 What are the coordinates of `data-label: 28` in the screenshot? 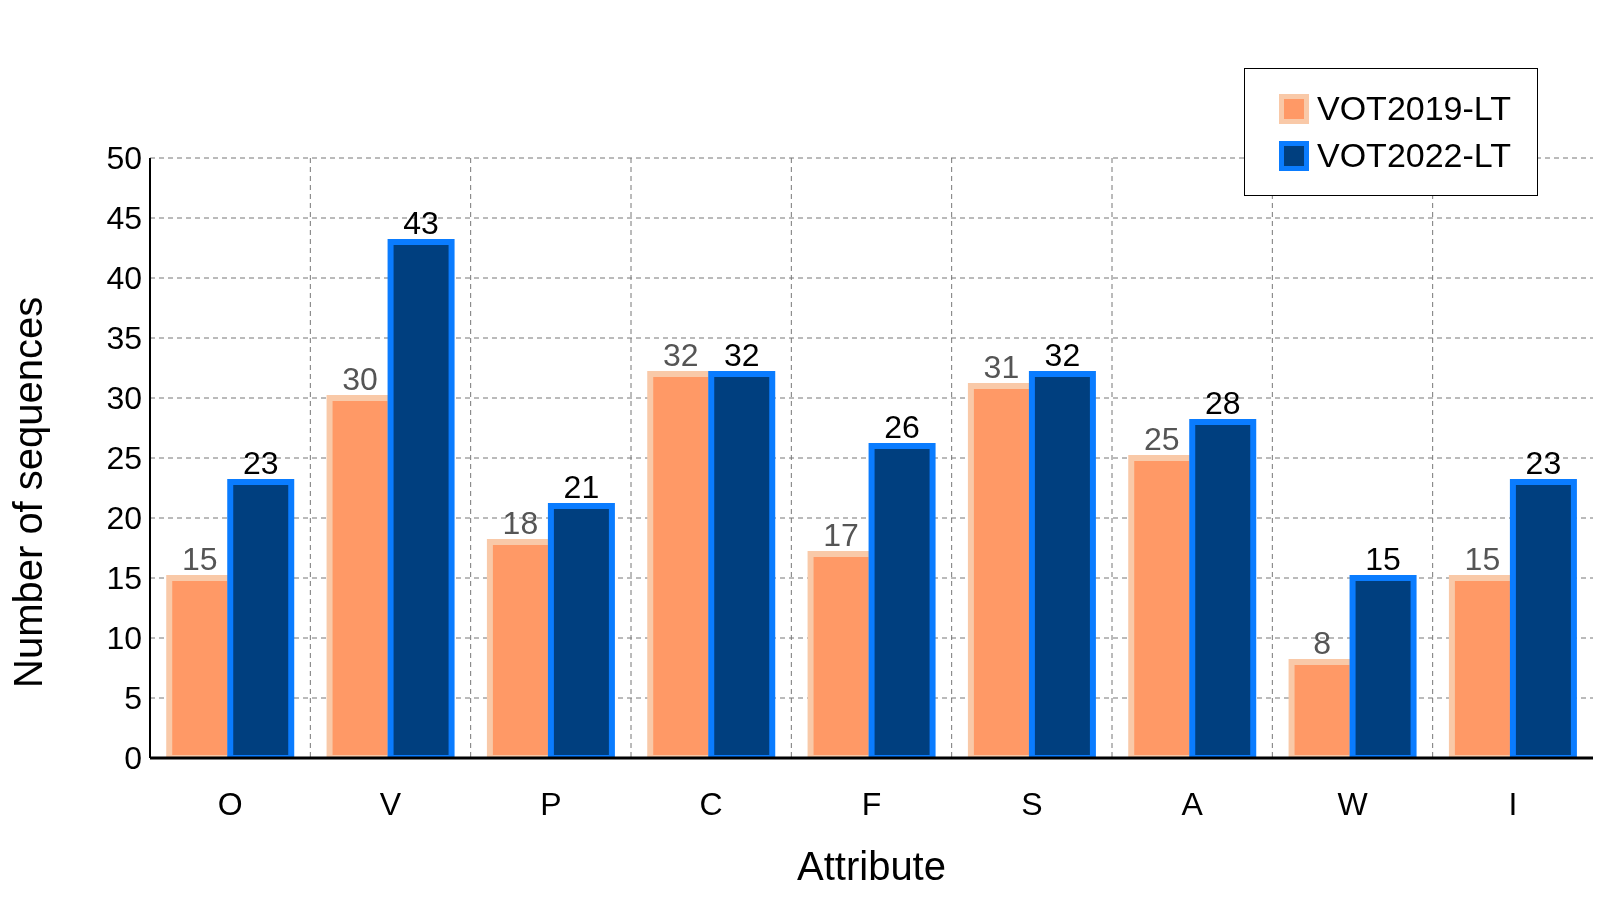 It's located at (1222, 403).